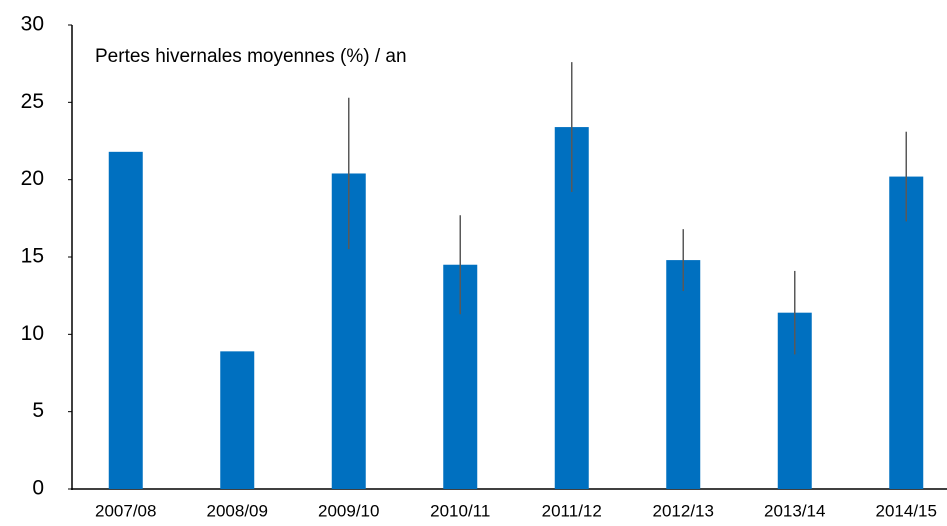  Describe the element at coordinates (125, 510) in the screenshot. I see `x-tick-label: 2007/08` at that location.